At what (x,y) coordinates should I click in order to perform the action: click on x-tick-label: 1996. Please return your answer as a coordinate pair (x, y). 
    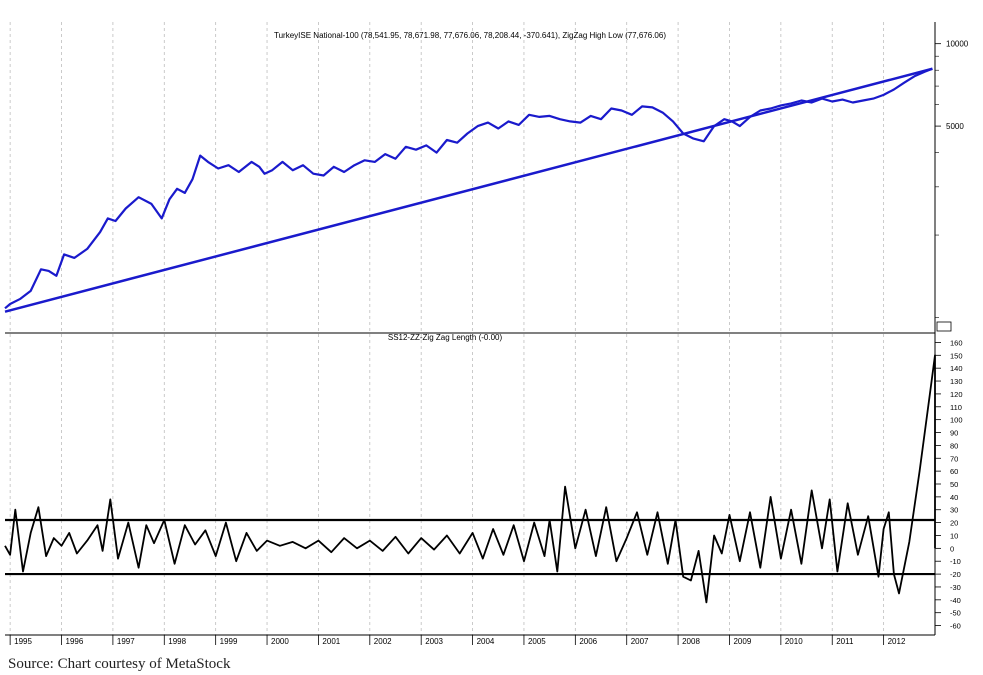
    Looking at the image, I should click on (75, 641).